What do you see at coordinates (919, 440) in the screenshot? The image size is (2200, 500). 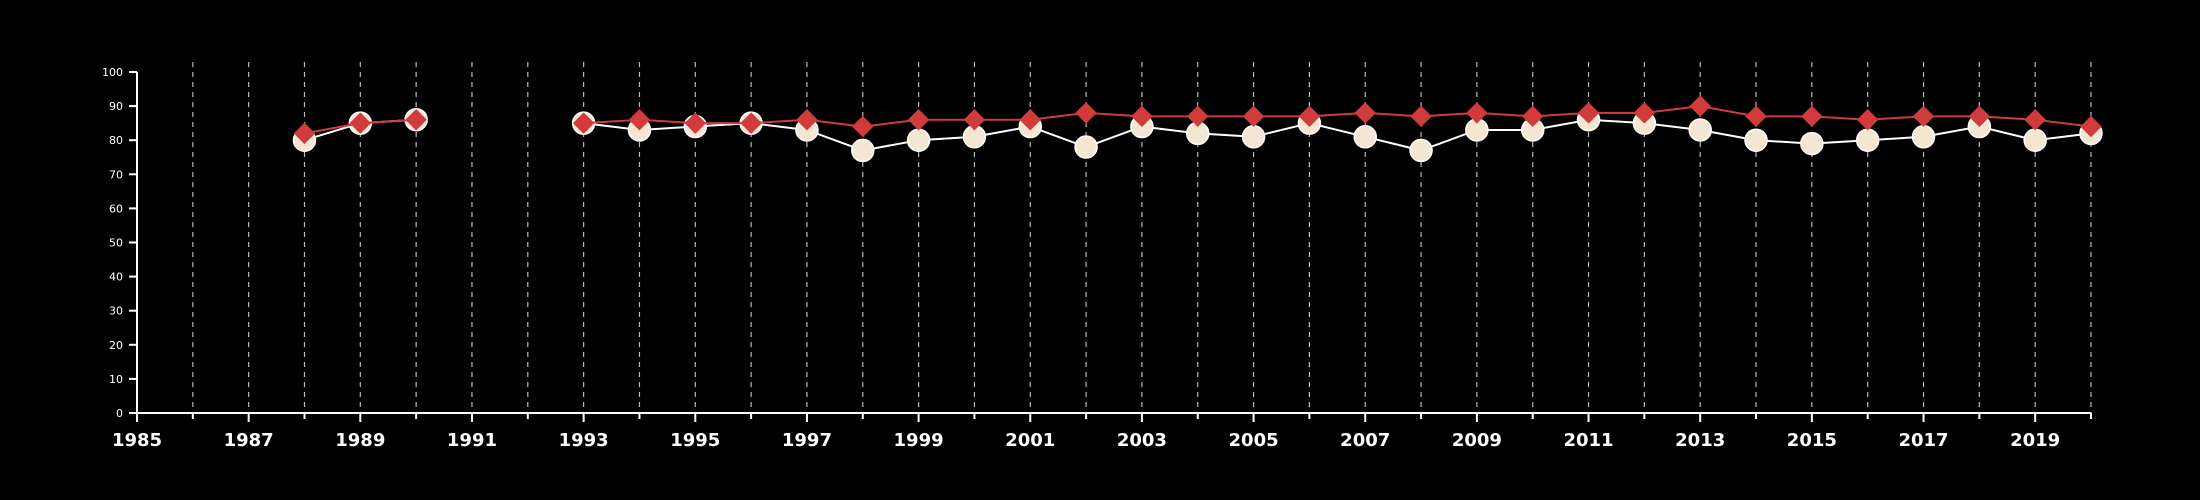 I see `x-tick-label: 1999` at bounding box center [919, 440].